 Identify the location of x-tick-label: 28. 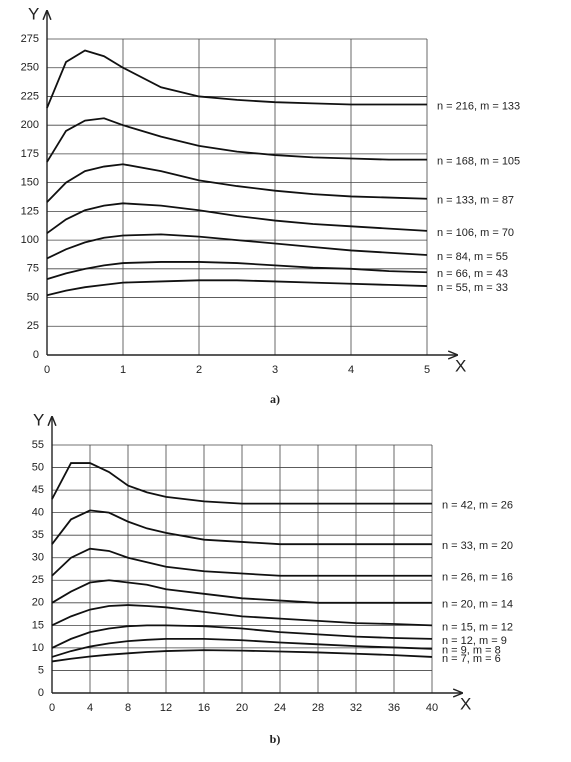
(318, 708).